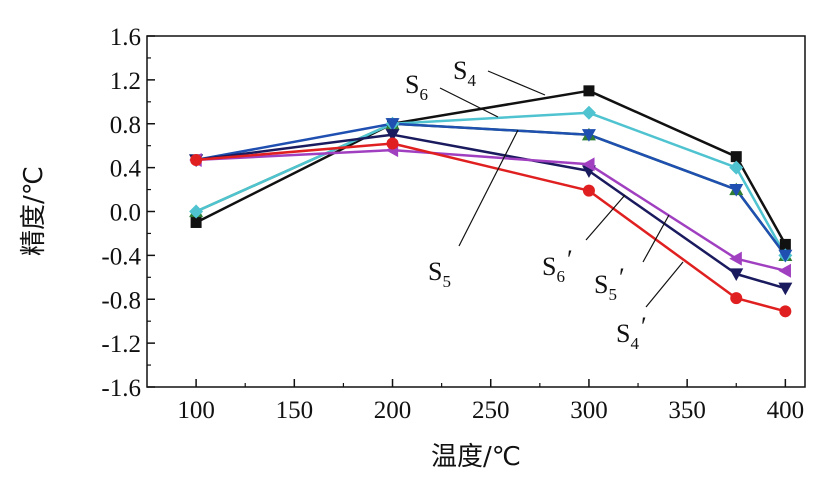 The width and height of the screenshot is (827, 484). Describe the element at coordinates (34, 211) in the screenshot. I see `y-axis-label: 精度/℃` at that location.